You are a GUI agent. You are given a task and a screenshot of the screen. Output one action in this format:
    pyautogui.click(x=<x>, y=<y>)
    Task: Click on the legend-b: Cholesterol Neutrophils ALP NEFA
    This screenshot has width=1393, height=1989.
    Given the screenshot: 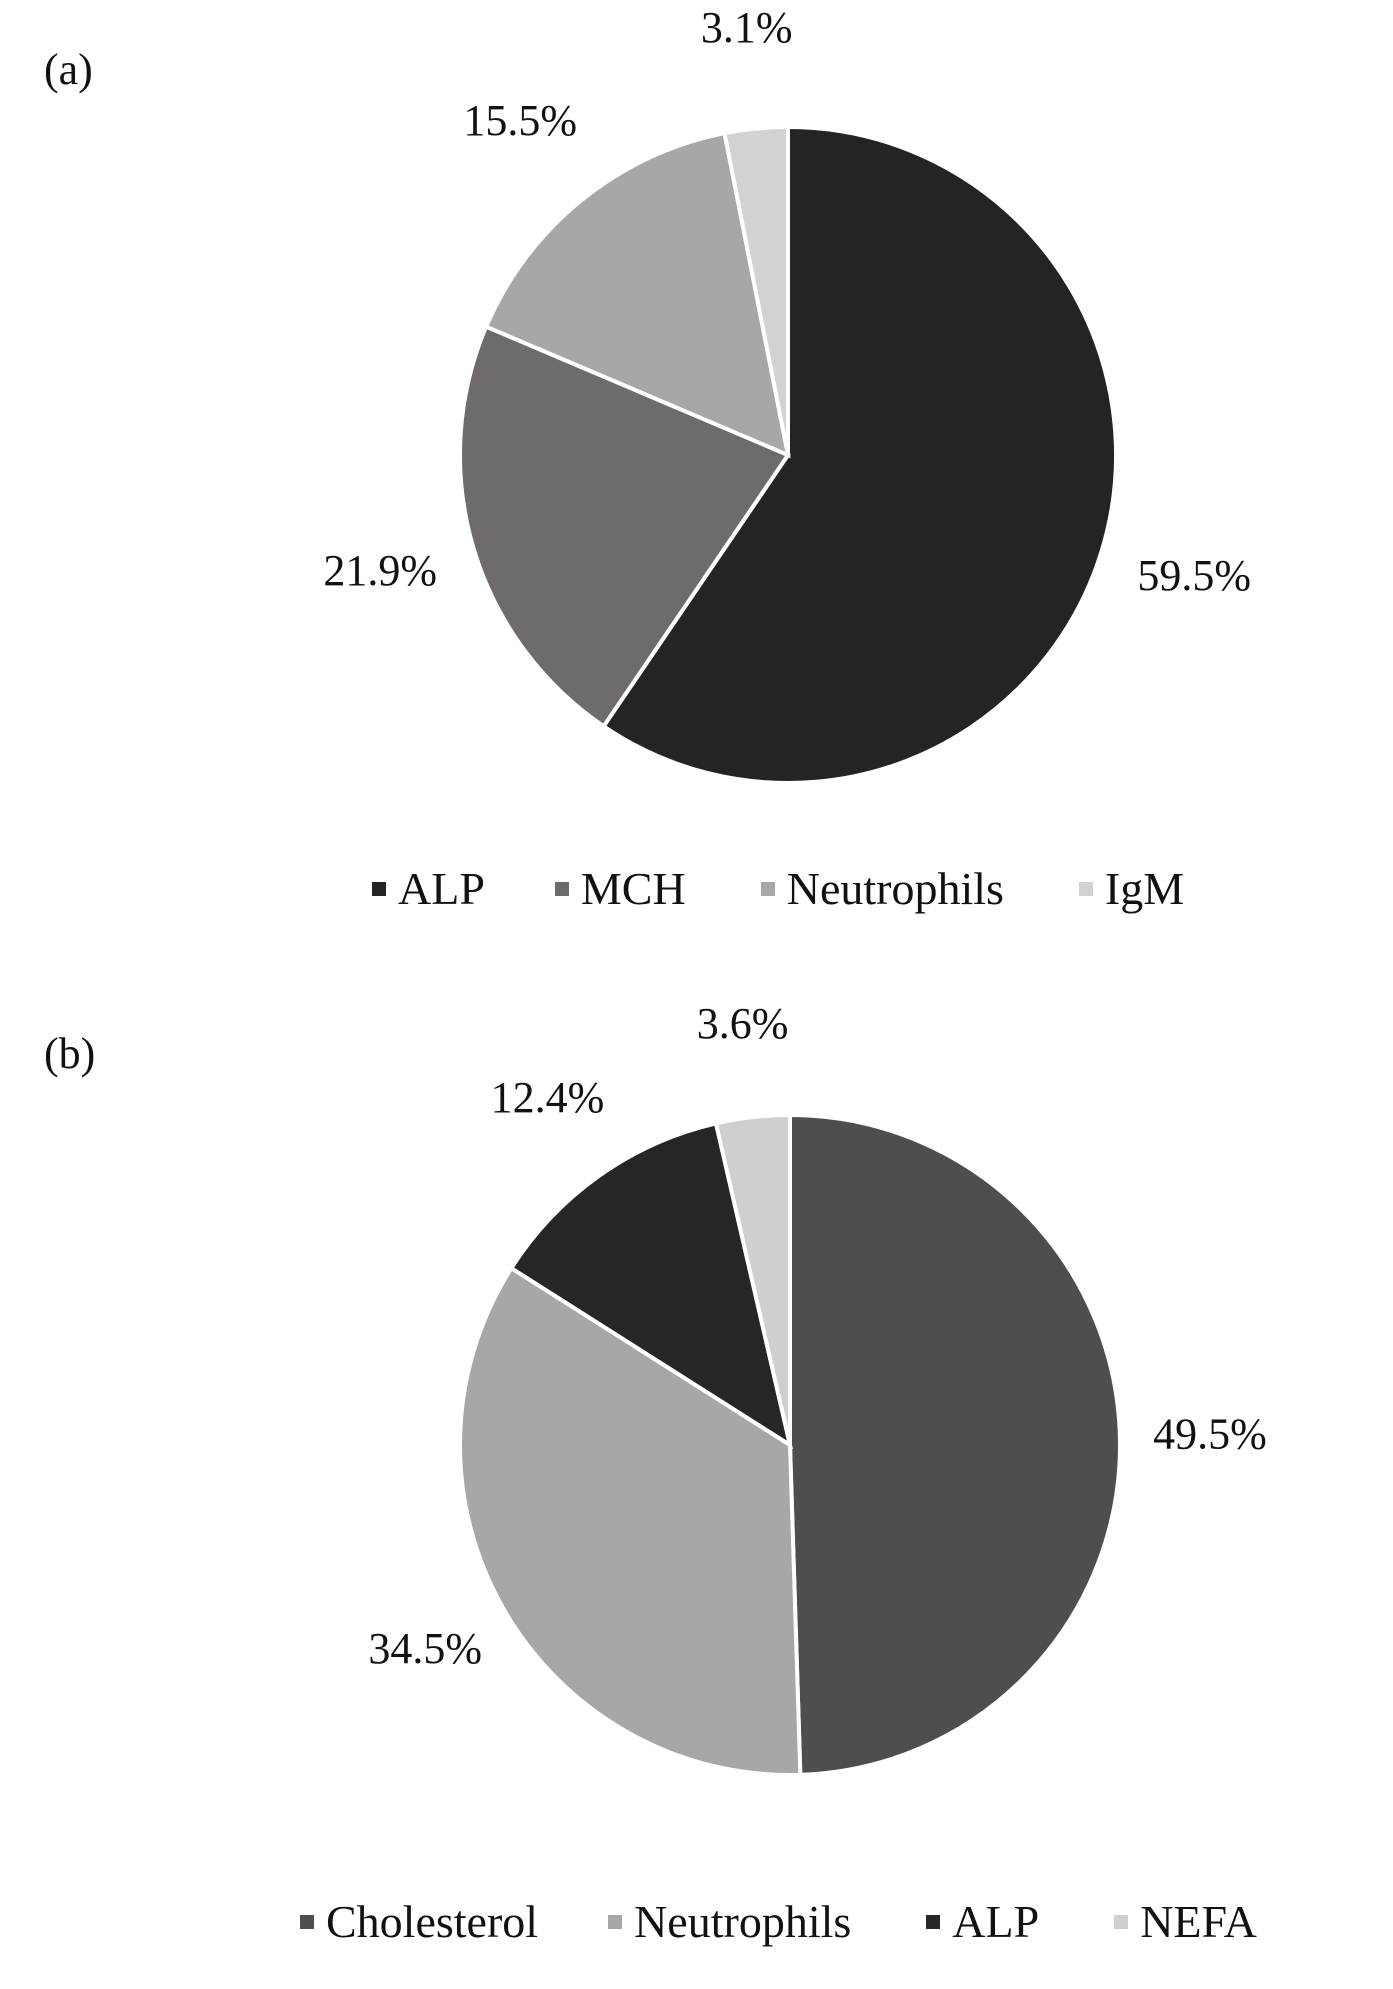 What is the action you would take?
    pyautogui.click(x=778, y=1921)
    